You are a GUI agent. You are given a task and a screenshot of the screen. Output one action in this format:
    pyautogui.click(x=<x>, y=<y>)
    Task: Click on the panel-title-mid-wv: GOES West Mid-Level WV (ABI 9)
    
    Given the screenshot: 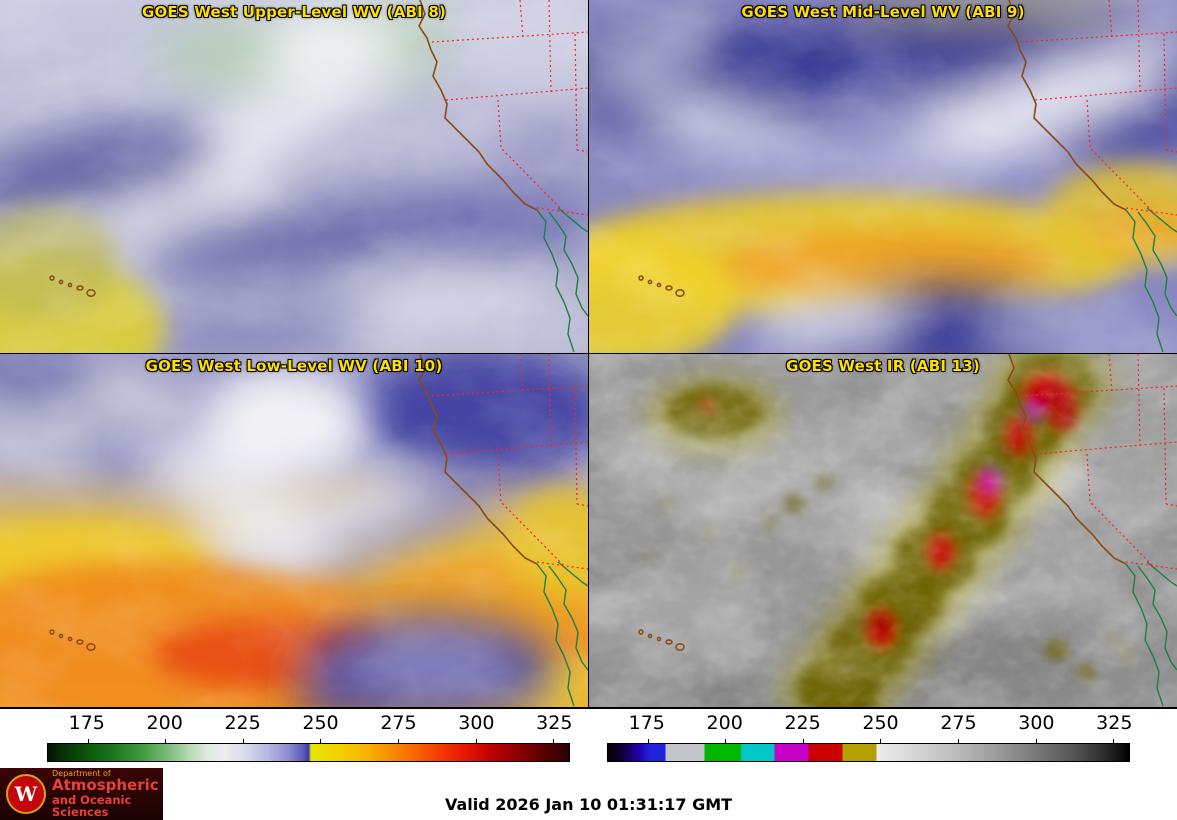 What is the action you would take?
    pyautogui.click(x=883, y=12)
    